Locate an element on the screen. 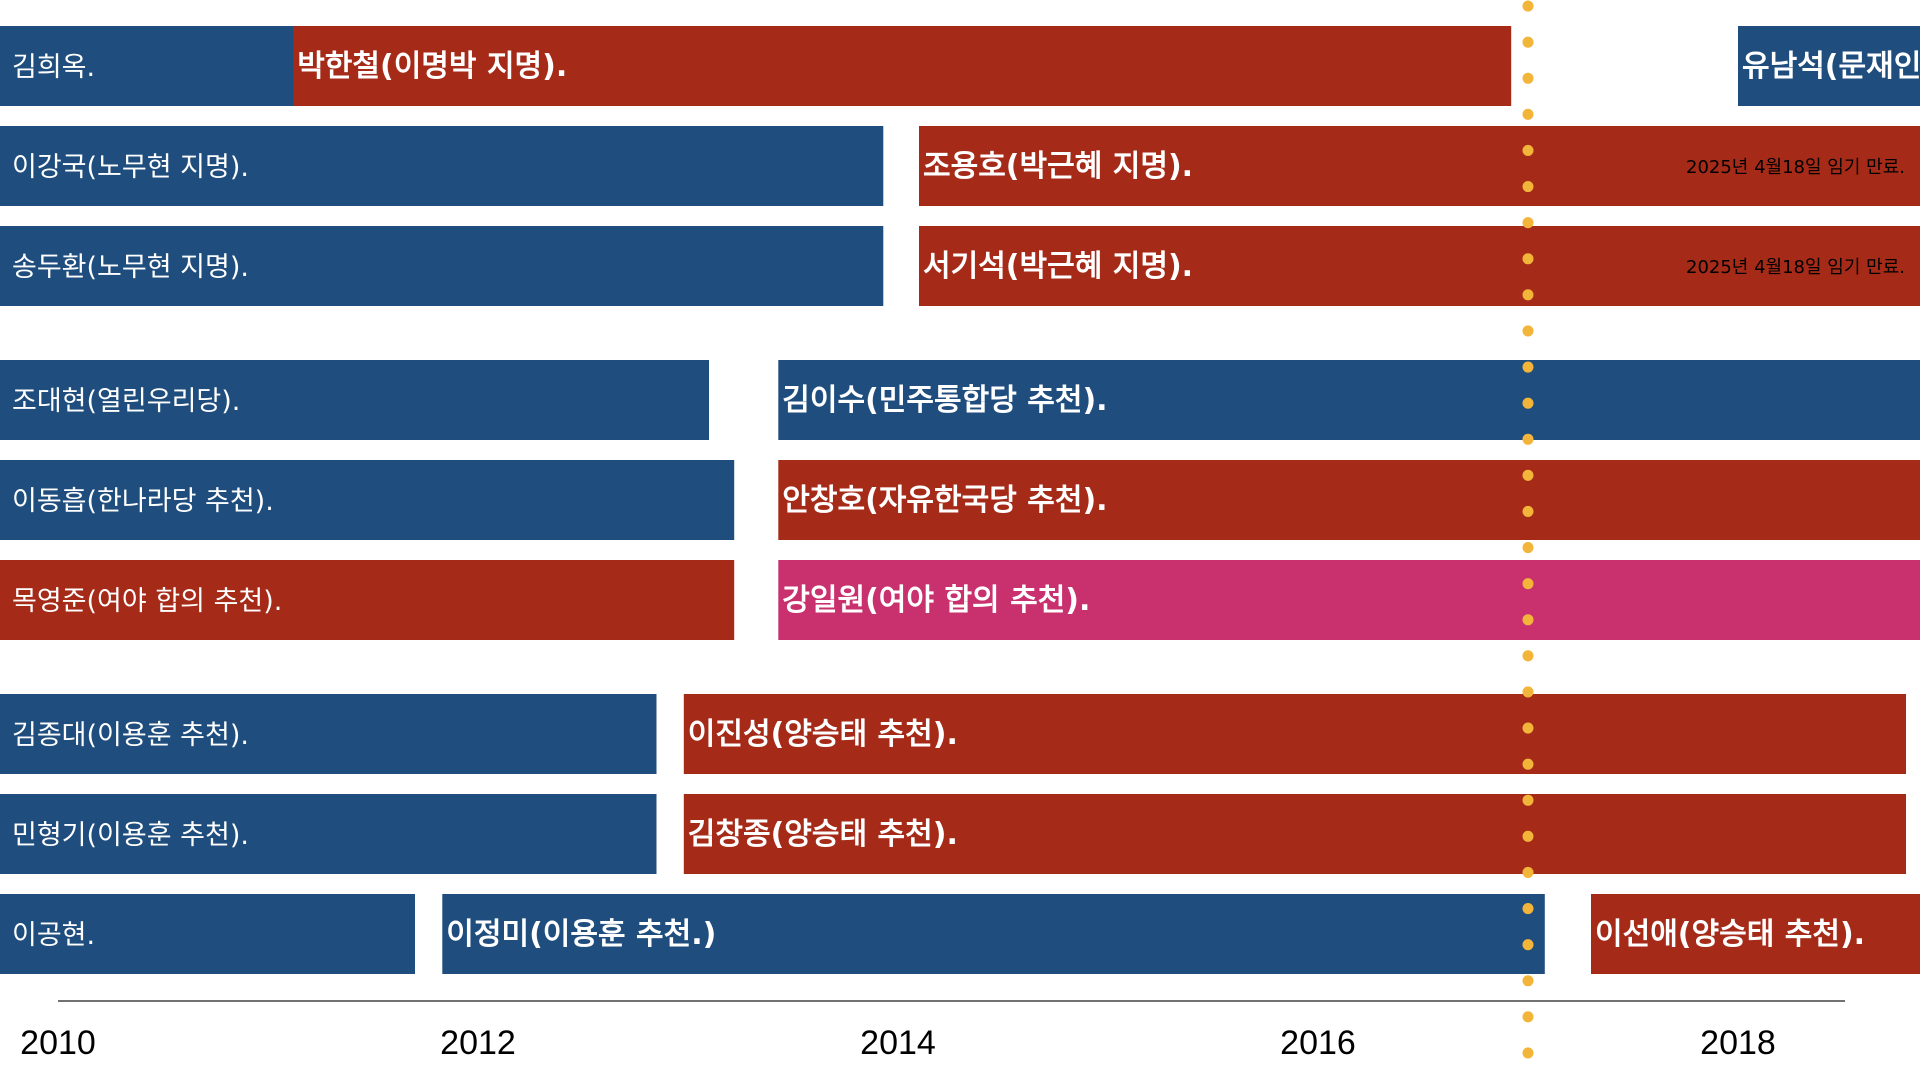 Image resolution: width=1920 pixels, height=1080 pixels. term-bar: 김이수(민주통합당 추천). is located at coordinates (1349, 400).